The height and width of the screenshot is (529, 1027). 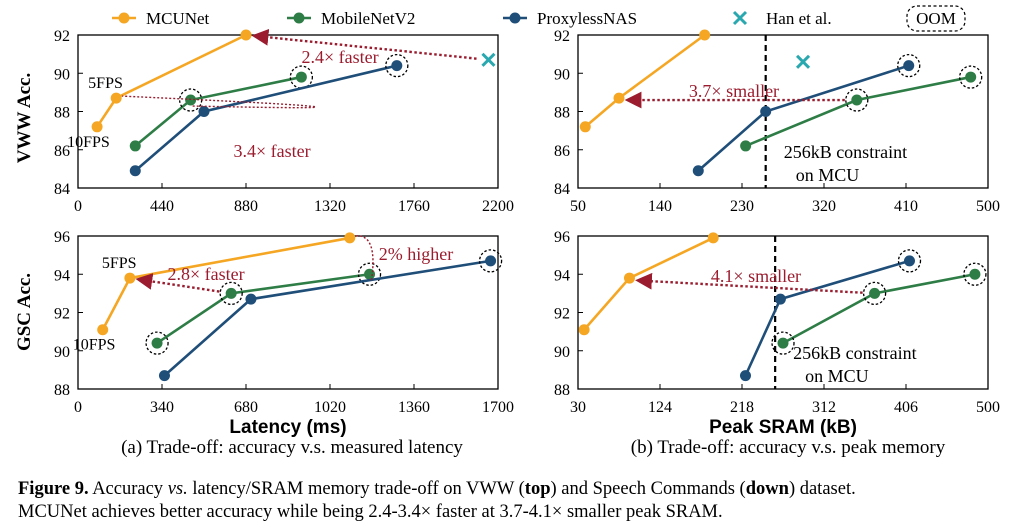 What do you see at coordinates (742, 407) in the screenshot?
I see `x-tick-label: 218` at bounding box center [742, 407].